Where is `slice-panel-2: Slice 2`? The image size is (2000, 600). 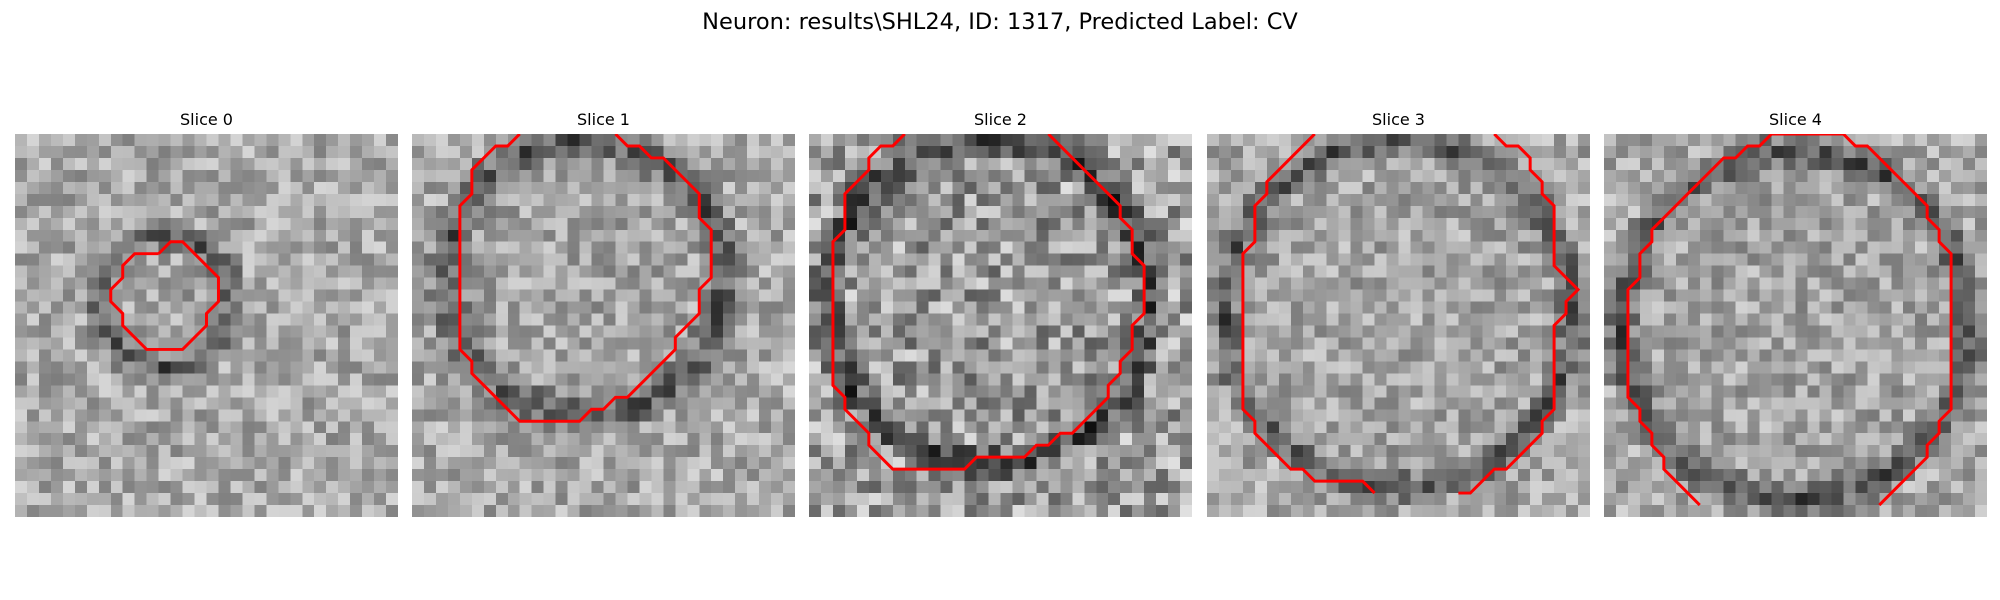 slice-panel-2: Slice 2 is located at coordinates (1000, 313).